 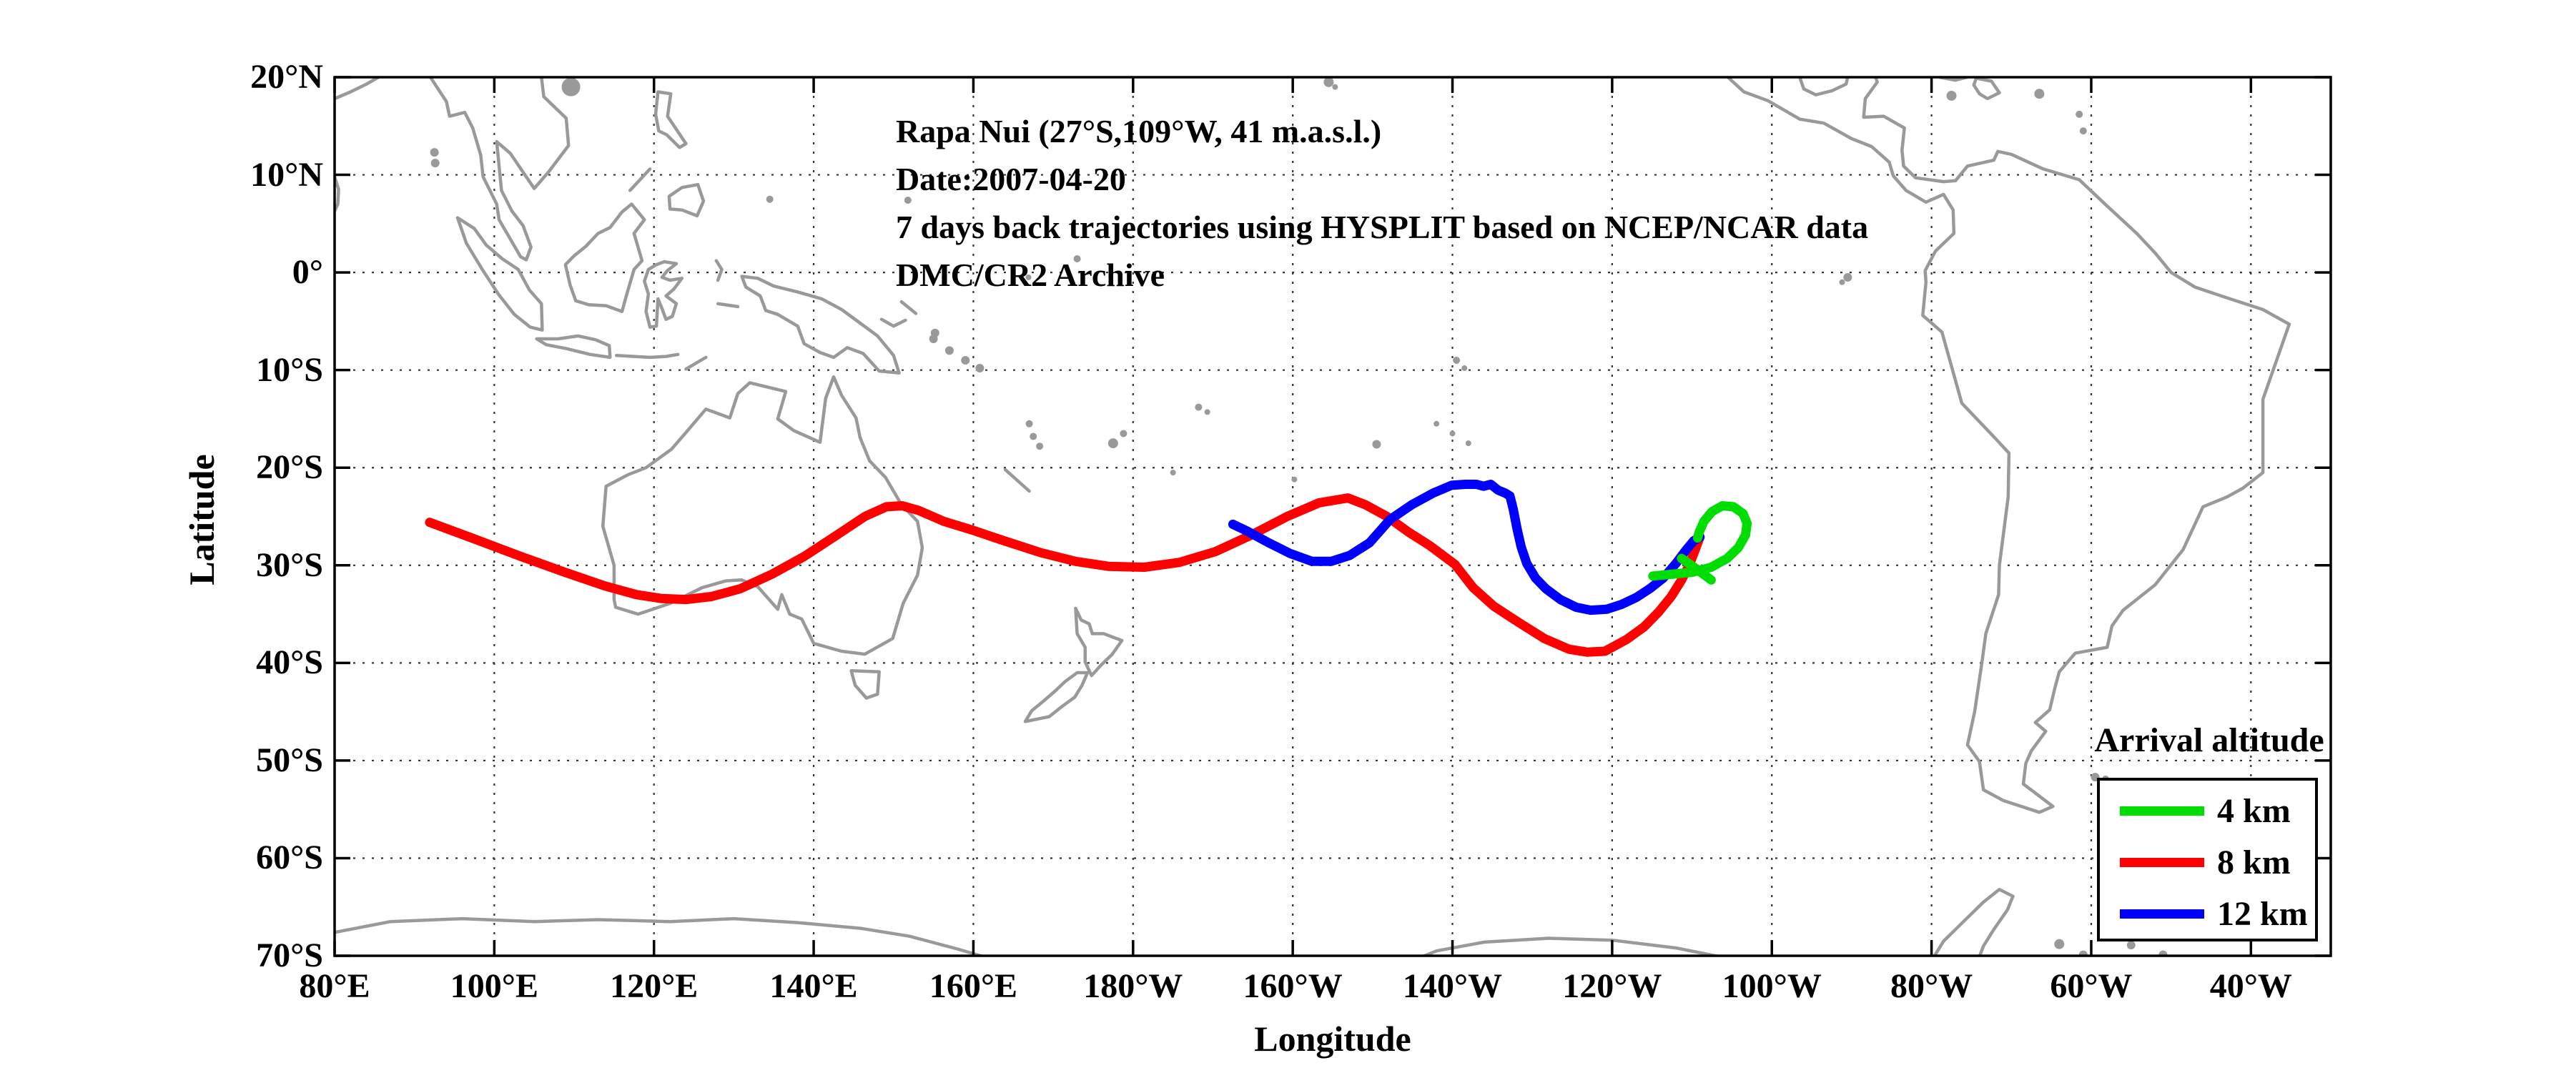 I want to click on legend-row-8km: 8 km, so click(x=2207, y=862).